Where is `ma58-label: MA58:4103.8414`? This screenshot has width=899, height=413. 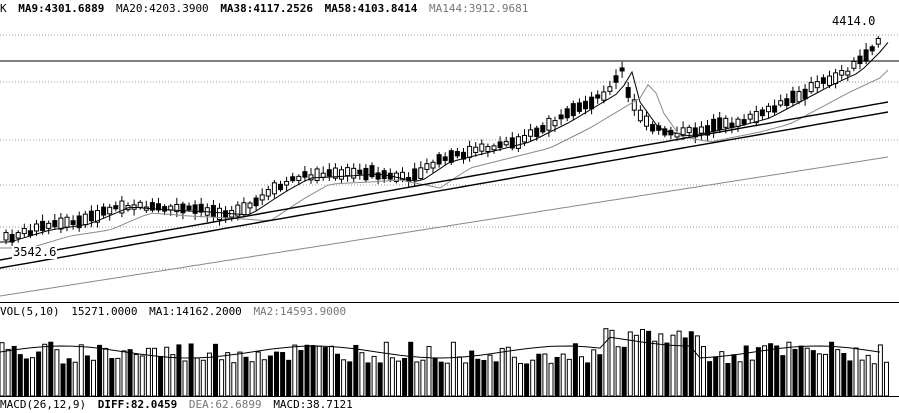
ma58-label: MA58:4103.8414 is located at coordinates (371, 8).